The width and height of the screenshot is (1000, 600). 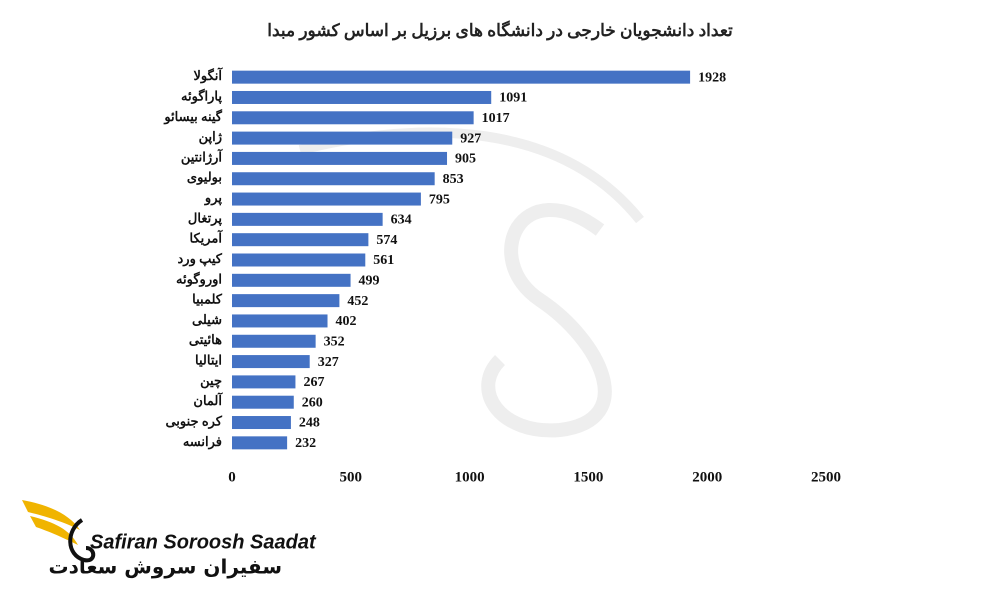 What do you see at coordinates (232, 477) in the screenshot?
I see `x-tick-label: 0` at bounding box center [232, 477].